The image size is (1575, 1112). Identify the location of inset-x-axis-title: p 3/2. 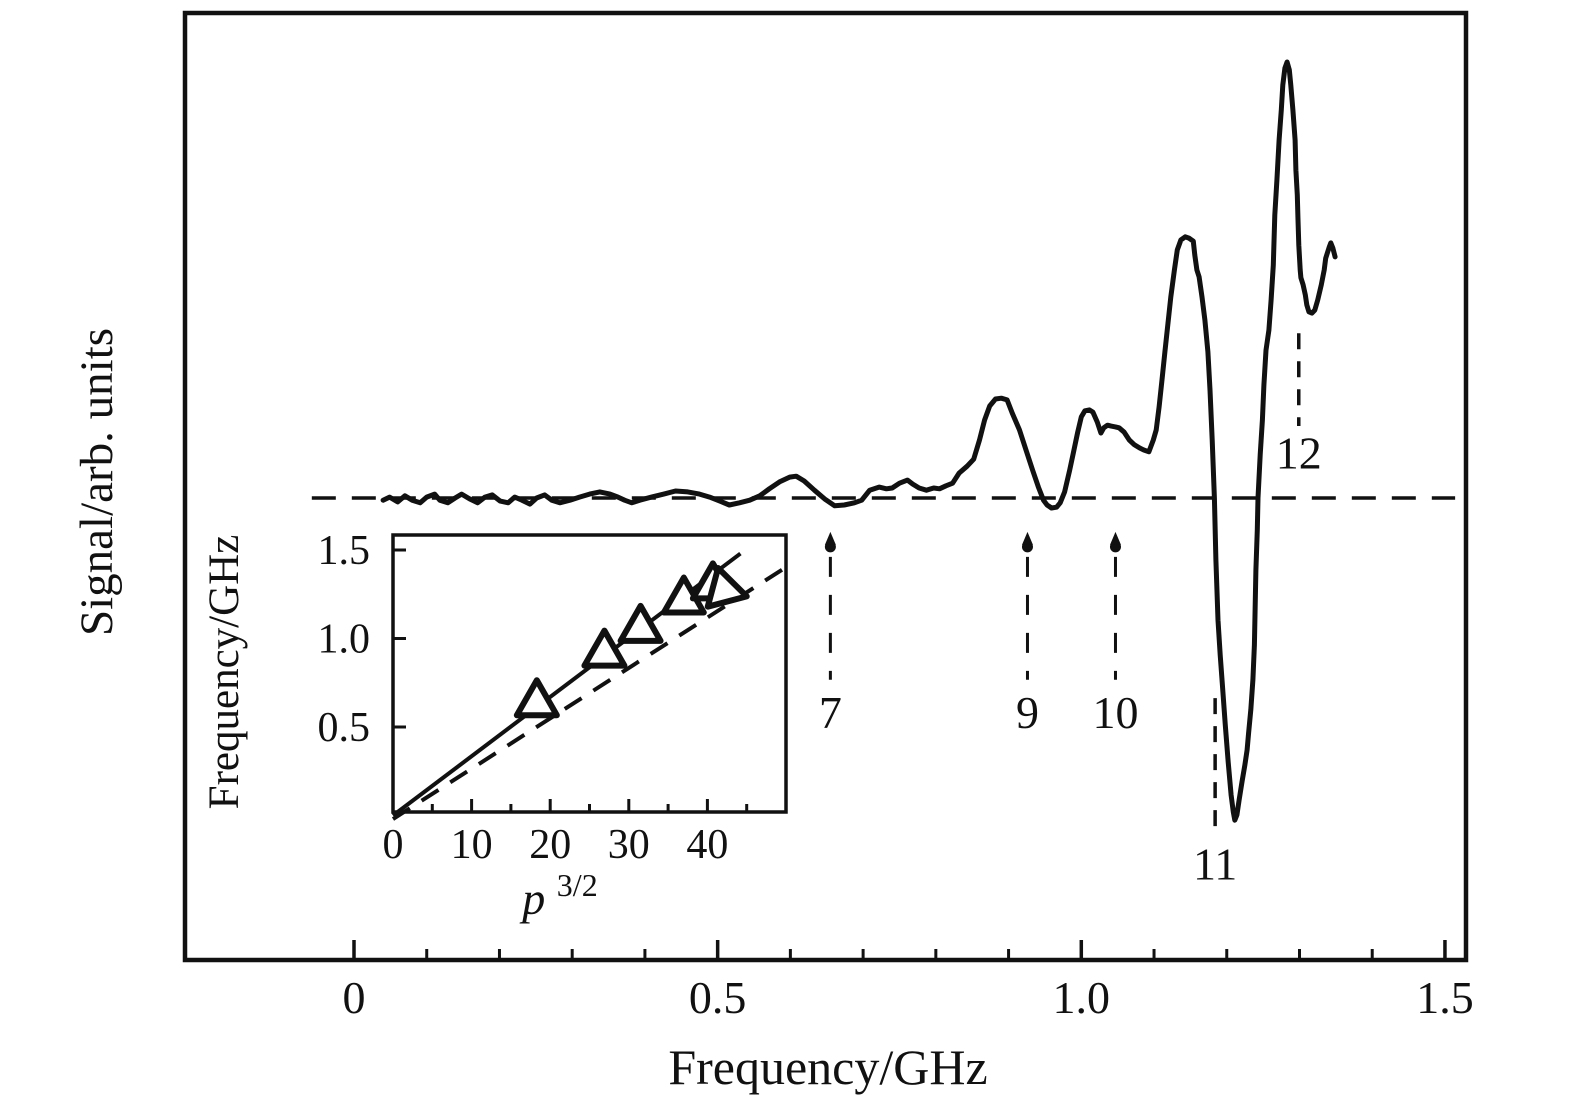
(558, 895).